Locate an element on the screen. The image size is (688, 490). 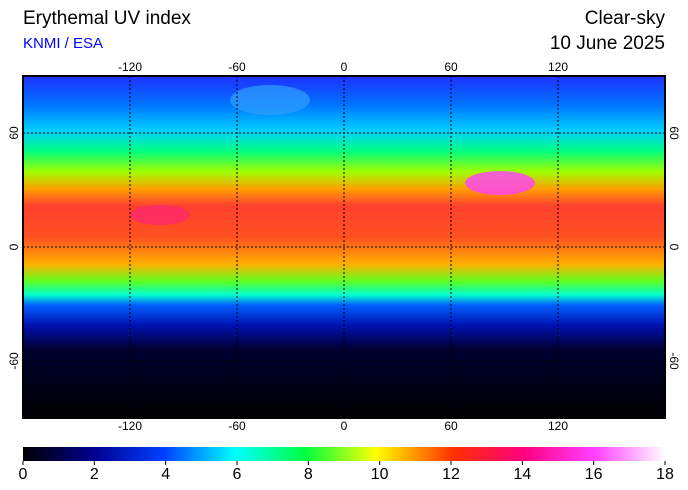
colorbar-tick-label: 14 is located at coordinates (522, 474).